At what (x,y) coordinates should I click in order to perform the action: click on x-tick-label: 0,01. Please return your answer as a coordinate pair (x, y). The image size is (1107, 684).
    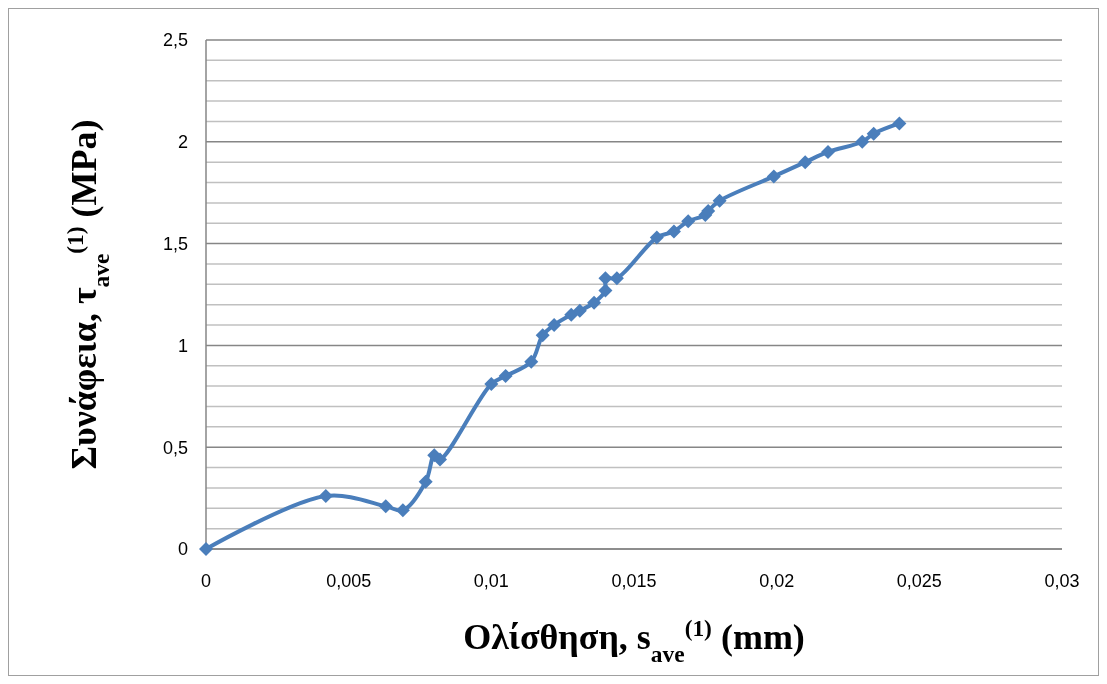
    Looking at the image, I should click on (491, 581).